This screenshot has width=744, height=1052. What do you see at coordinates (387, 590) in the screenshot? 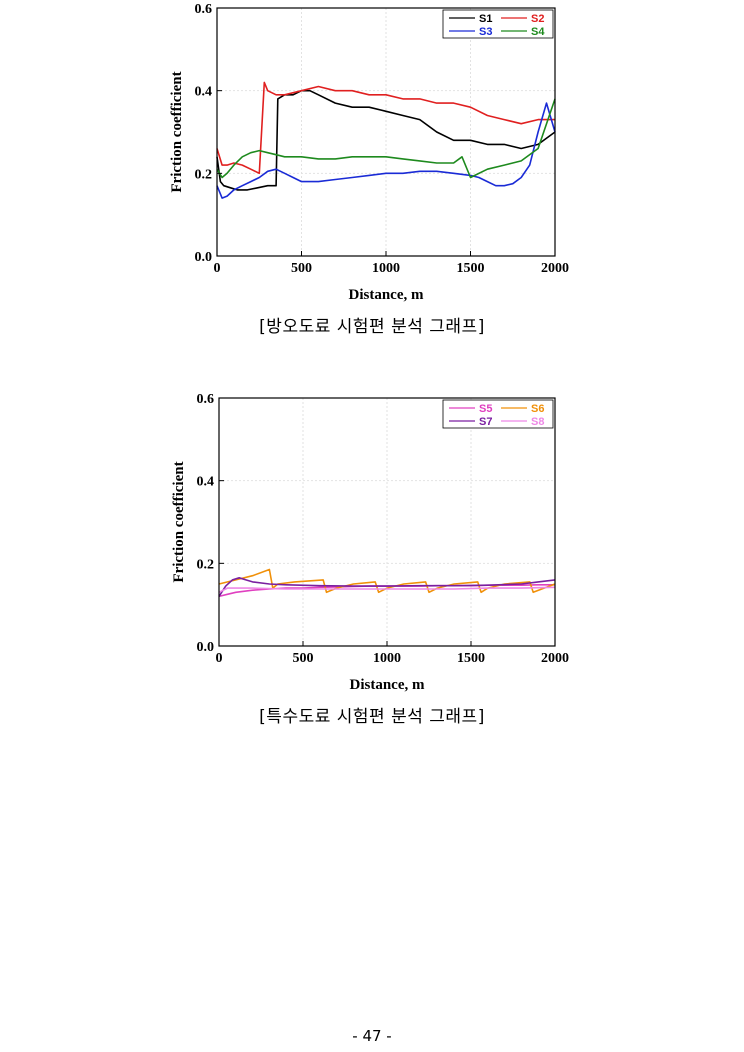
I see `series-line-s8` at bounding box center [387, 590].